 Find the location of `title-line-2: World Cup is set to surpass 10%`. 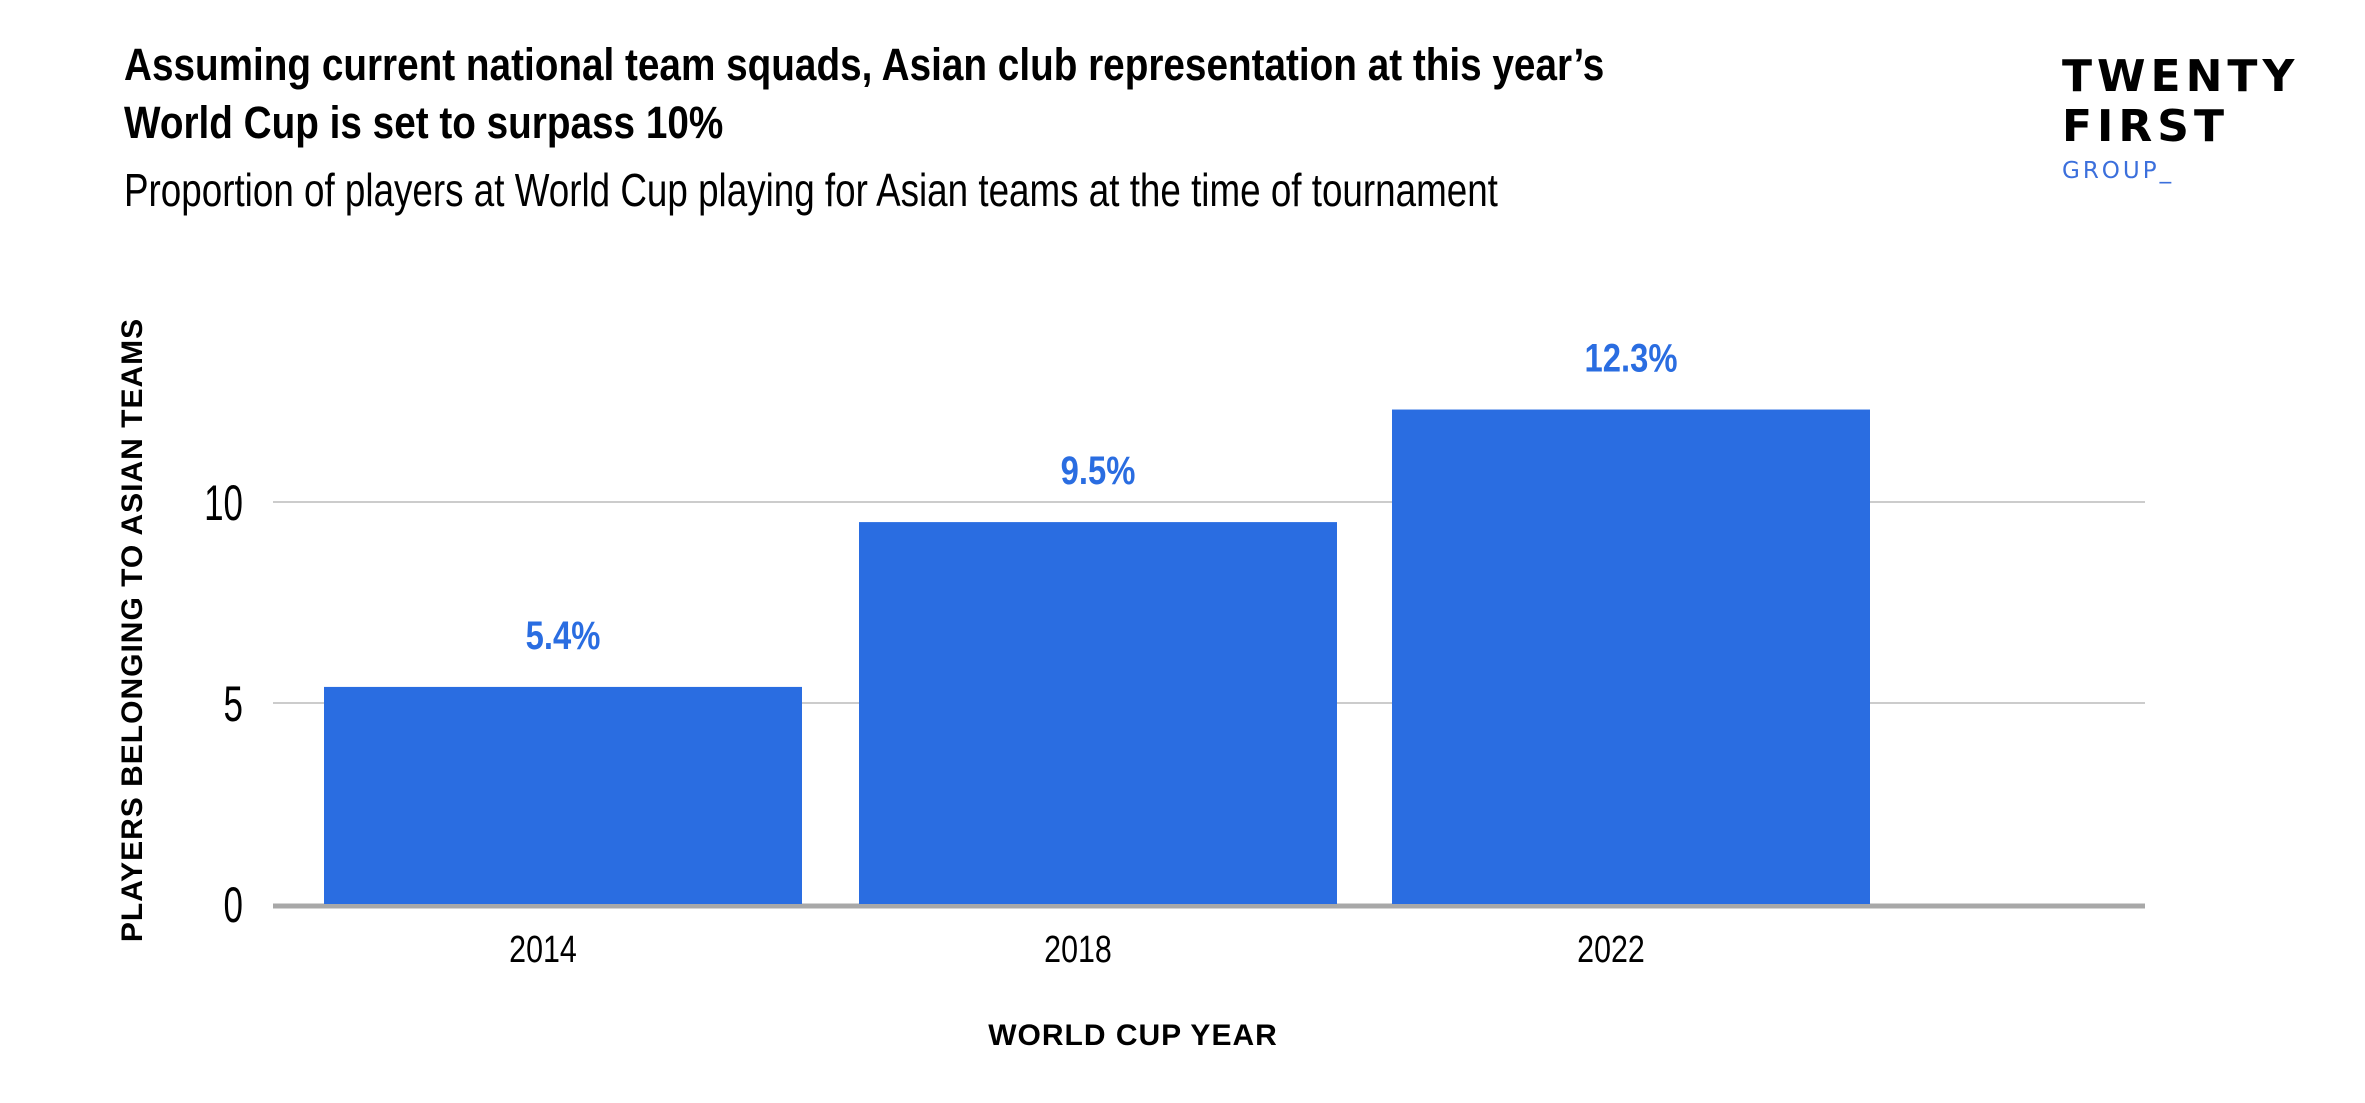

title-line-2: World Cup is set to surpass 10% is located at coordinates (424, 122).